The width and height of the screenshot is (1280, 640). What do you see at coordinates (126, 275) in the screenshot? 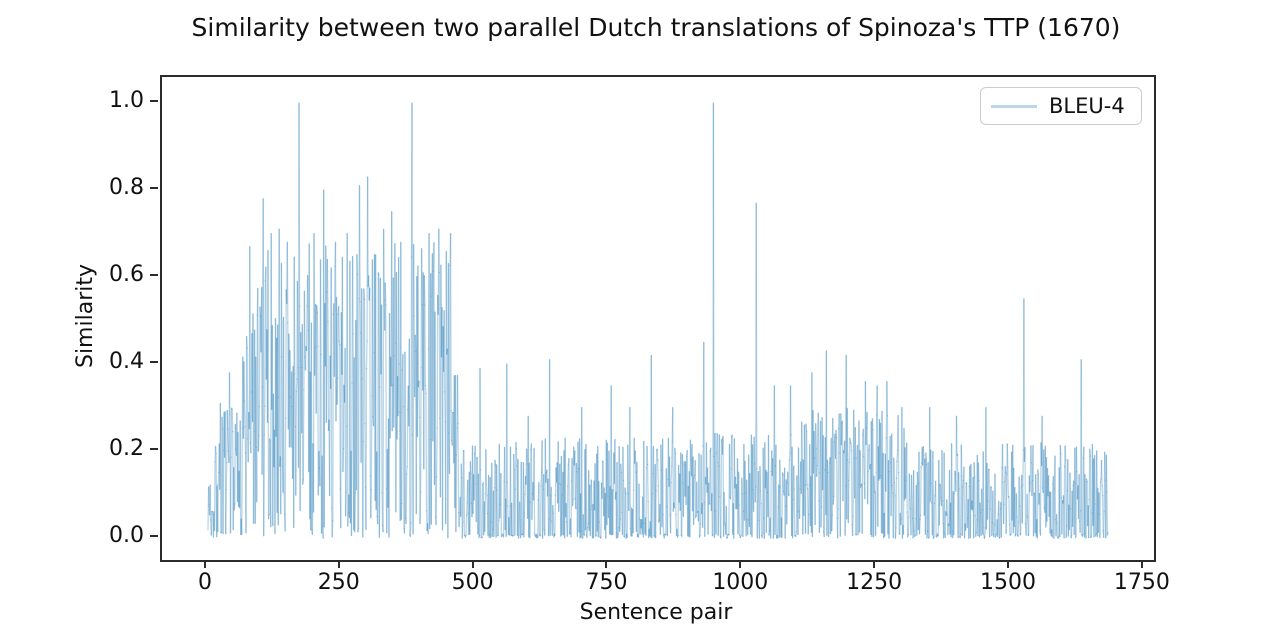
I see `y-tick-label: 0.6` at bounding box center [126, 275].